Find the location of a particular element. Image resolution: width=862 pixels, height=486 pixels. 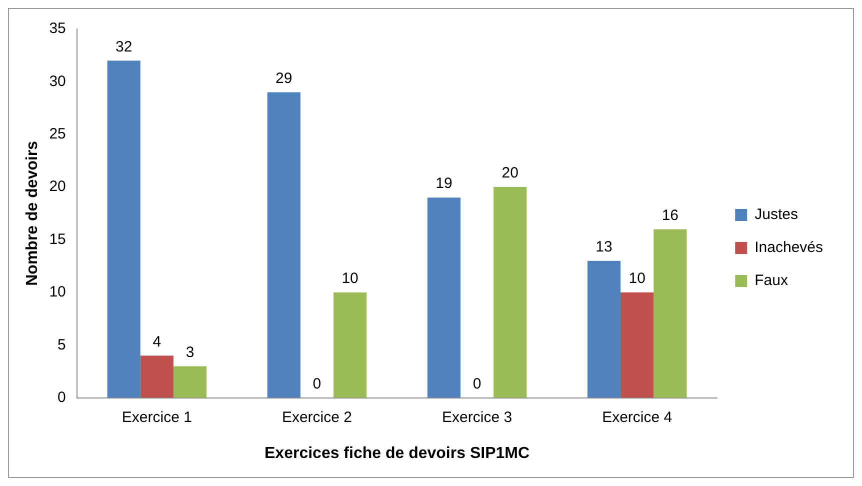

data-label: 29 is located at coordinates (284, 78).